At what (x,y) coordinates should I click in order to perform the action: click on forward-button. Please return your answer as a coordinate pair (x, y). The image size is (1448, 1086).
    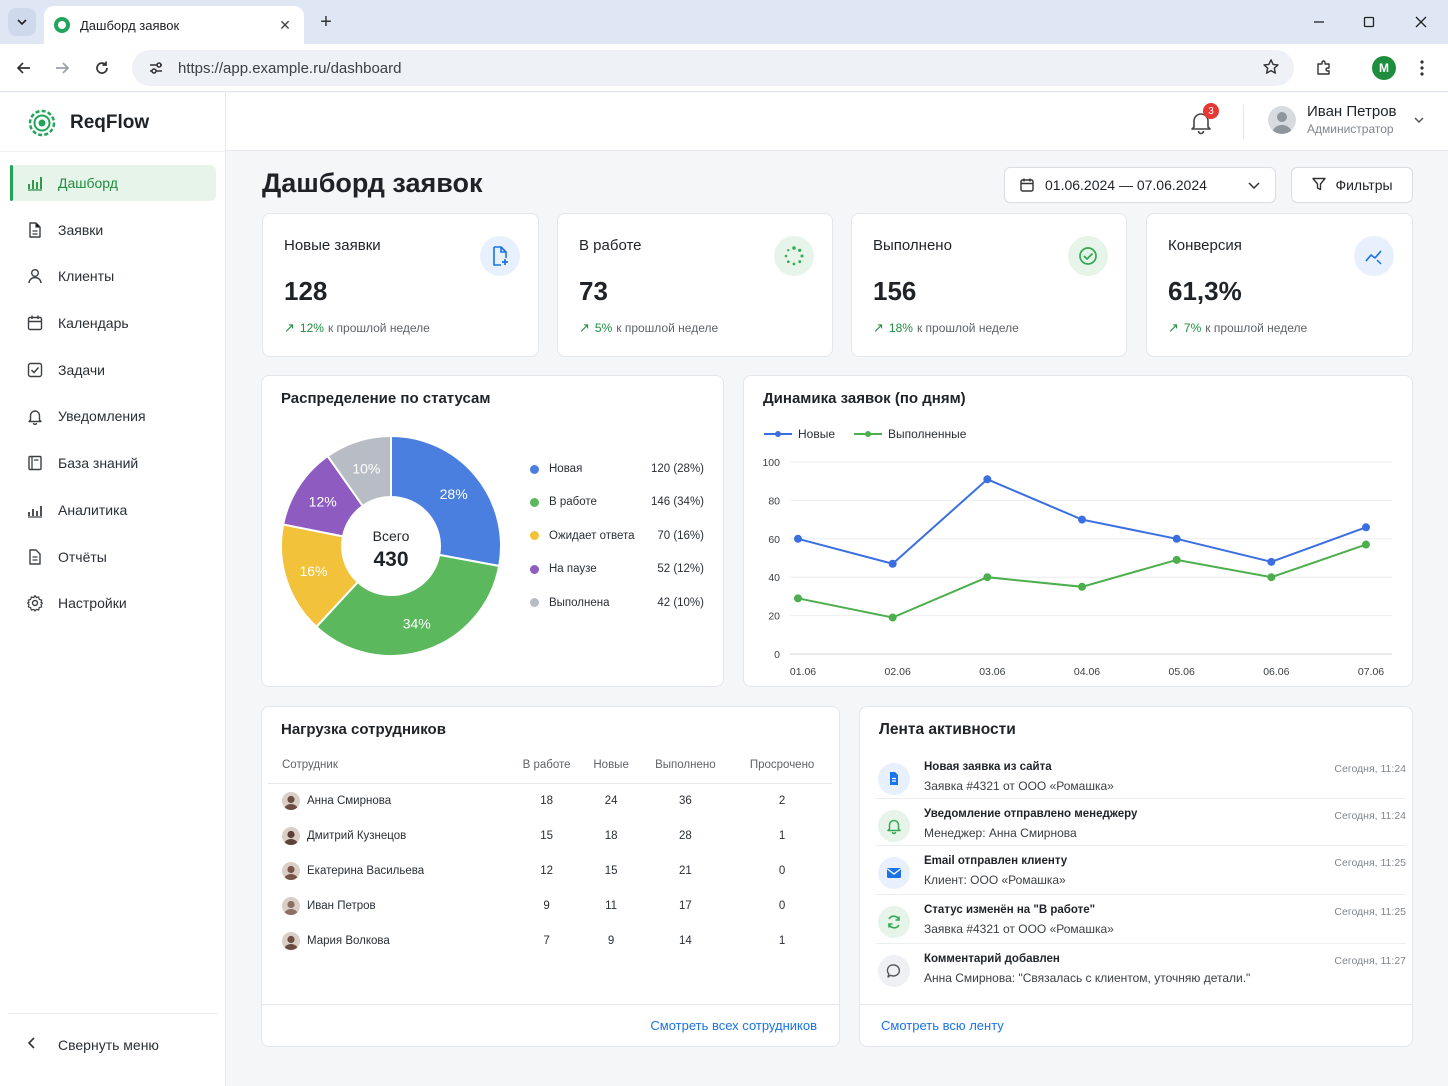
    Looking at the image, I should click on (62, 68).